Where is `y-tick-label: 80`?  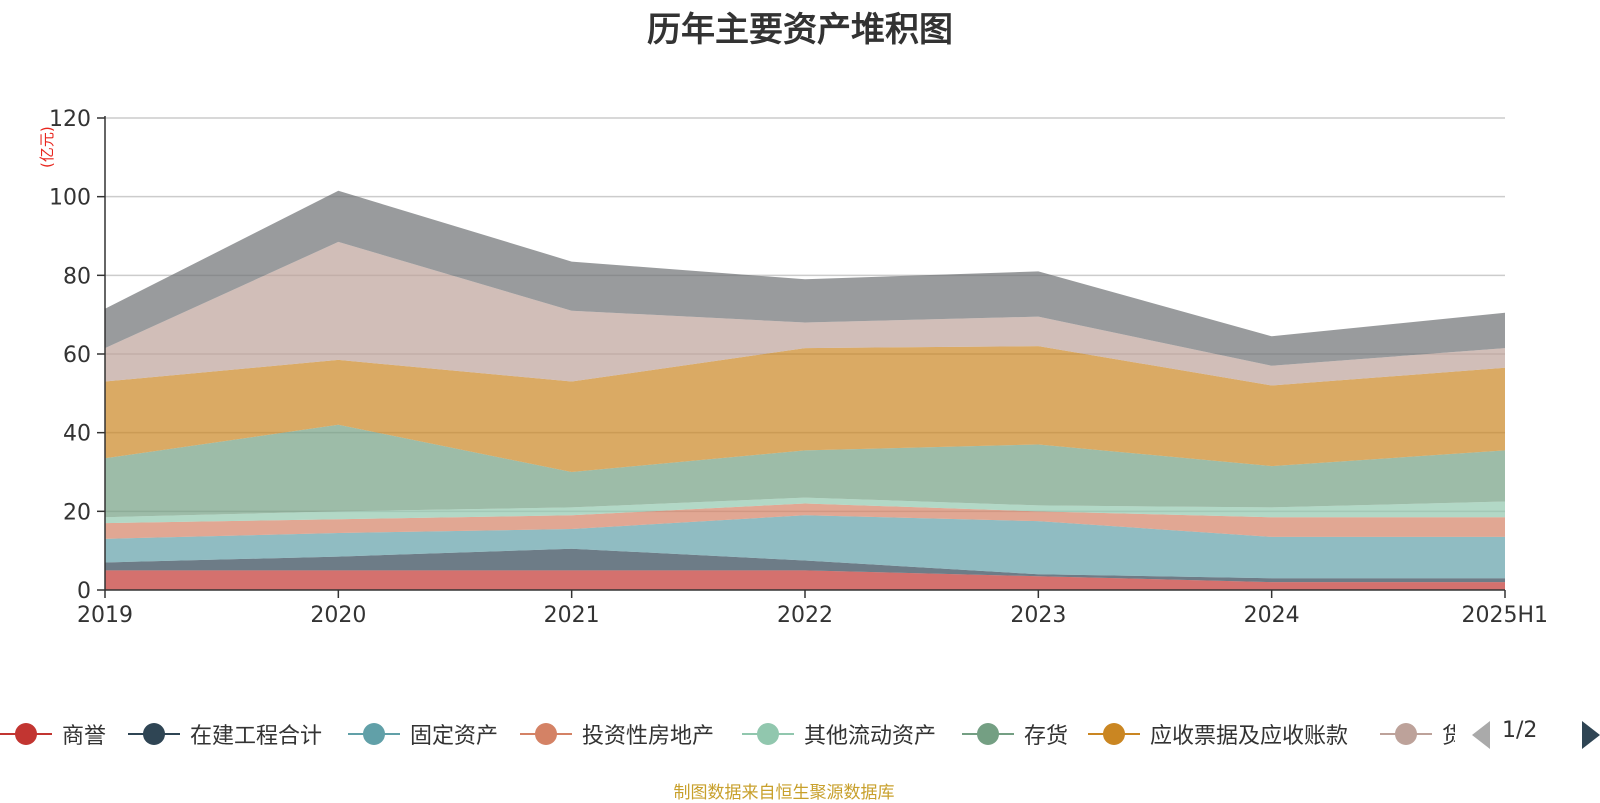 y-tick-label: 80 is located at coordinates (77, 276).